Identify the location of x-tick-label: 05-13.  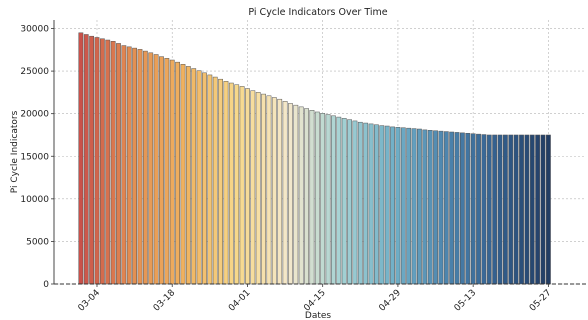
(466, 301).